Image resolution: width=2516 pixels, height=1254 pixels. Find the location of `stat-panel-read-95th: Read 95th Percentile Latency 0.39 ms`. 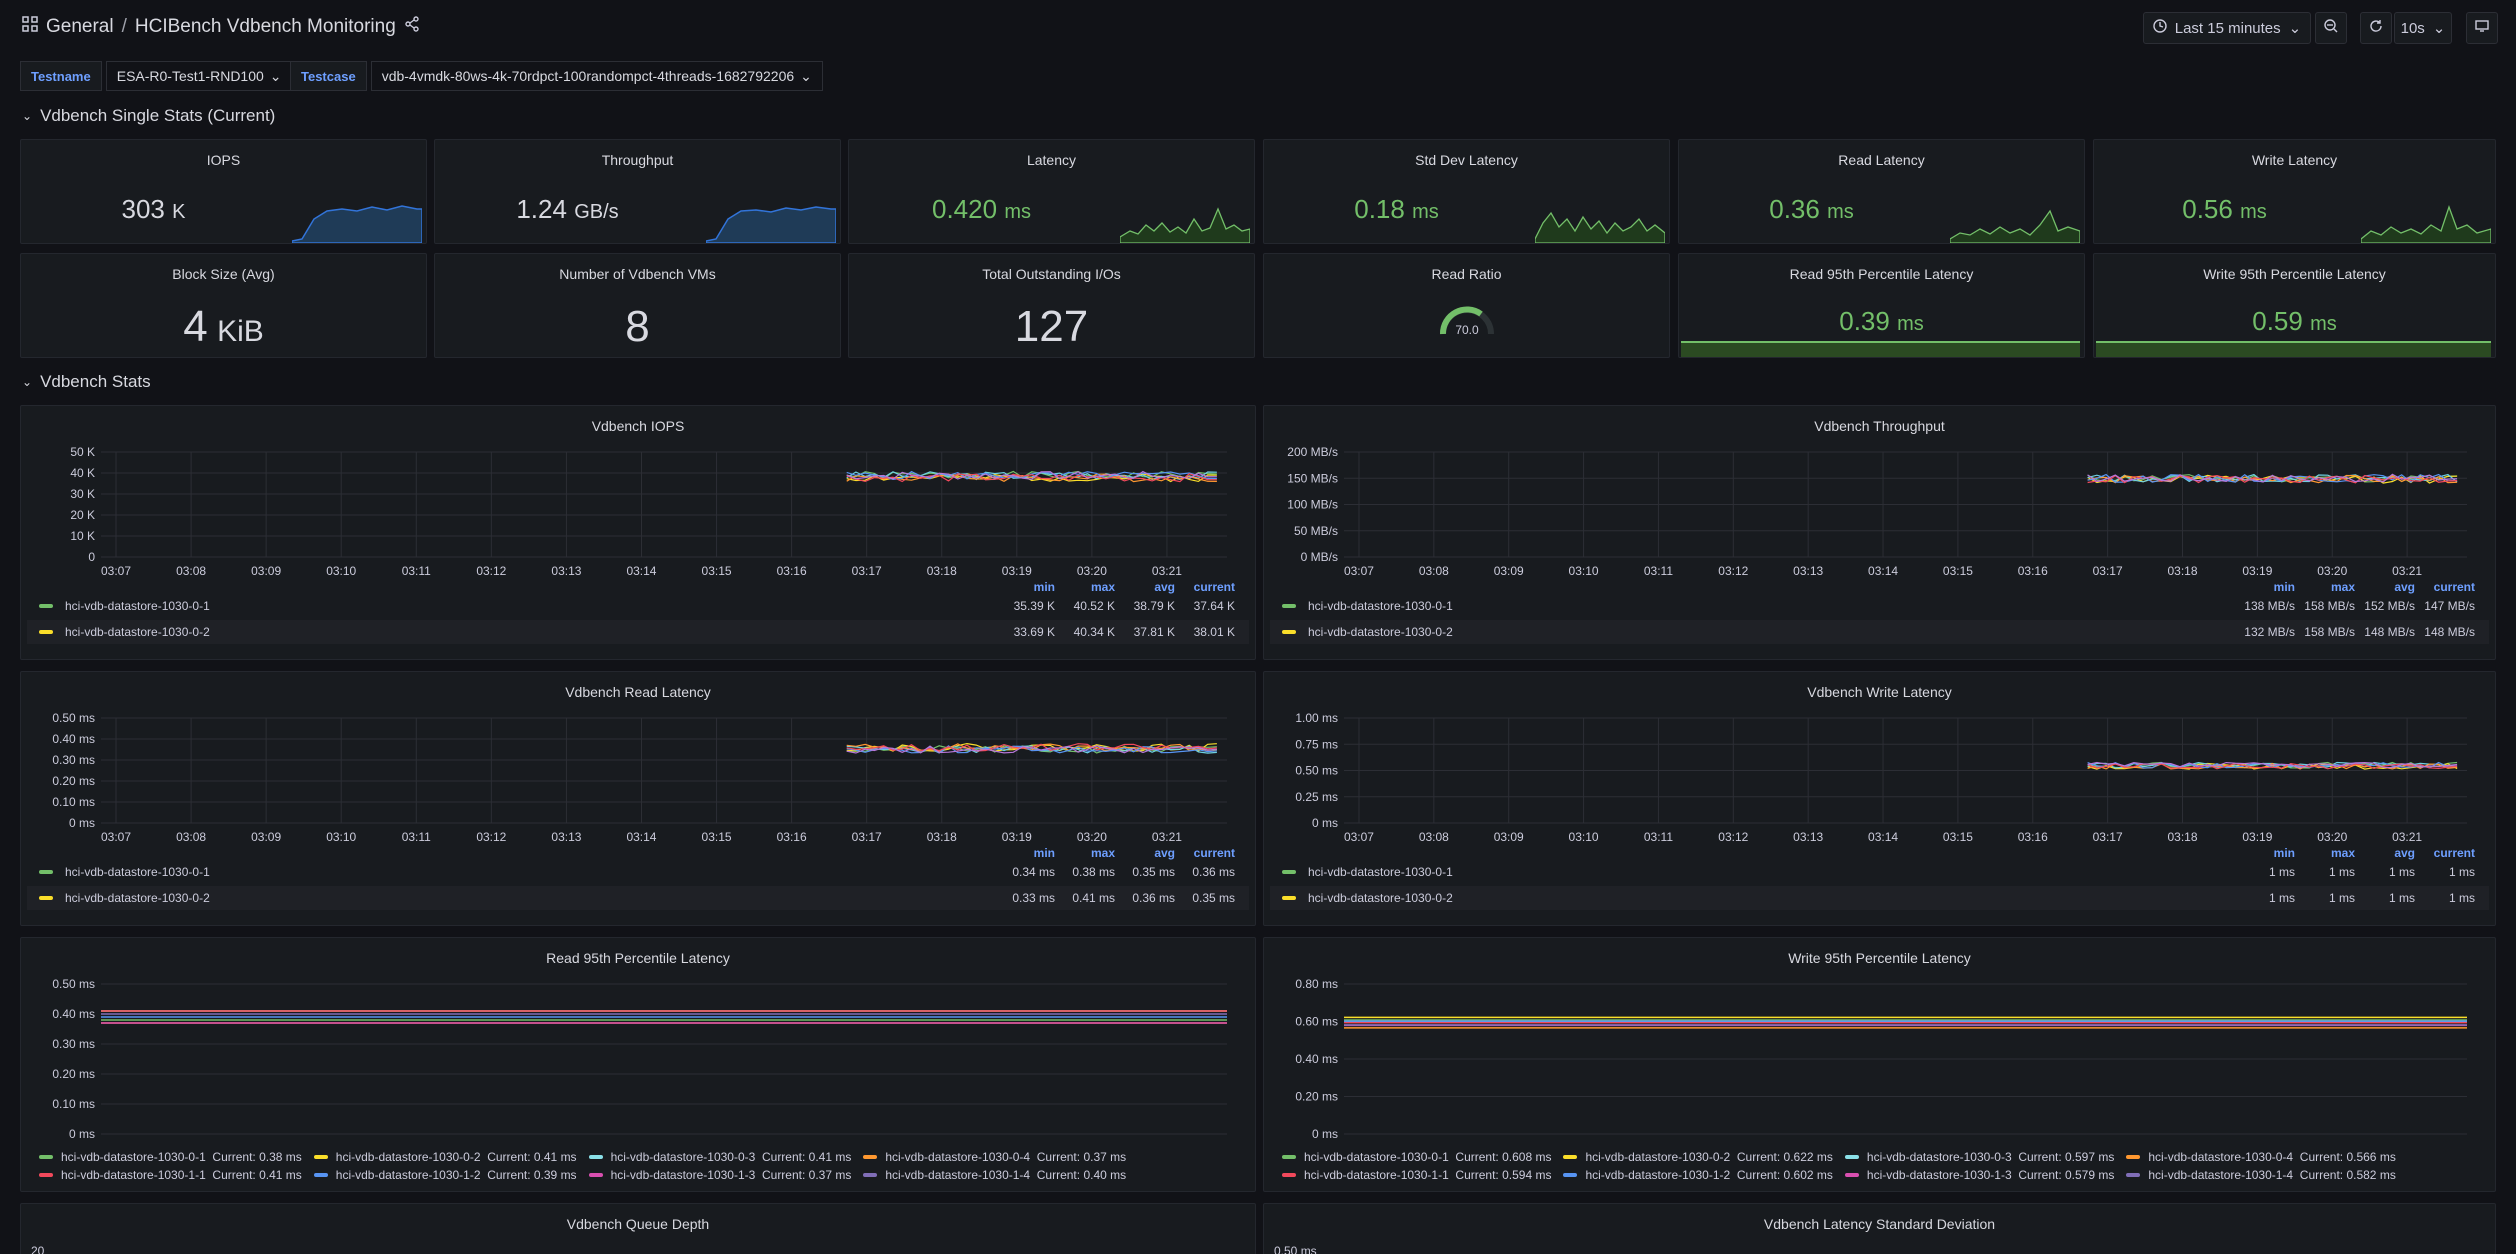

stat-panel-read-95th: Read 95th Percentile Latency 0.39 ms is located at coordinates (1881, 305).